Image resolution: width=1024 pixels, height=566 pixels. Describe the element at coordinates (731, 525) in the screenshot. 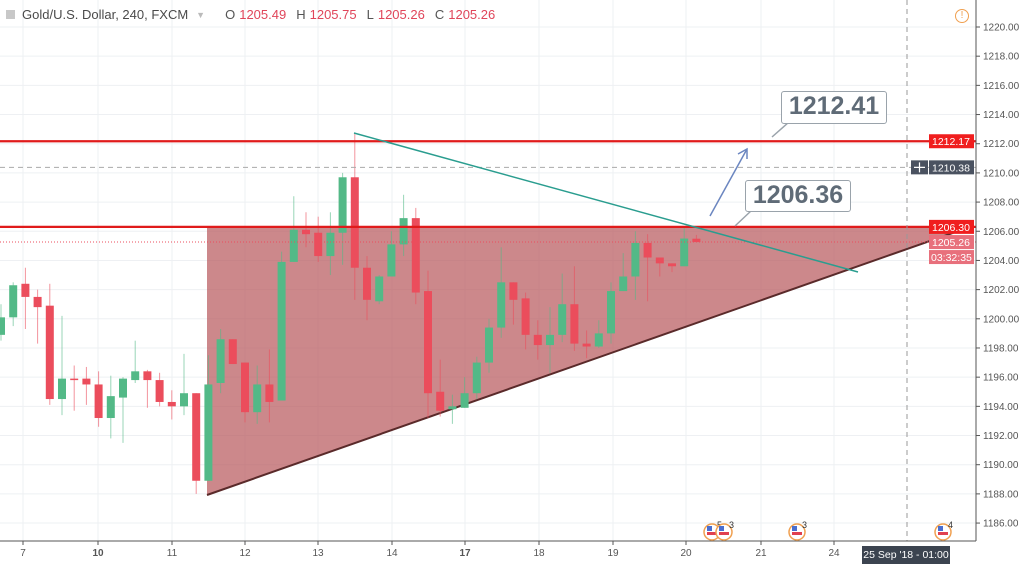

I see `event-count-badge: 3` at that location.